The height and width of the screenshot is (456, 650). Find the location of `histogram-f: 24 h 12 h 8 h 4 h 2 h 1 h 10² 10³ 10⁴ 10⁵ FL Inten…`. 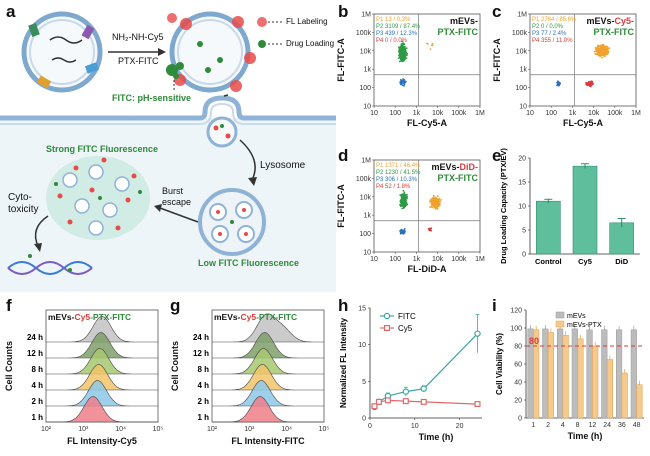

histogram-f: 24 h 12 h 8 h 4 h 2 h 1 h 10² 10³ 10⁴ 10⁵ FL Inten… is located at coordinates (83, 377).